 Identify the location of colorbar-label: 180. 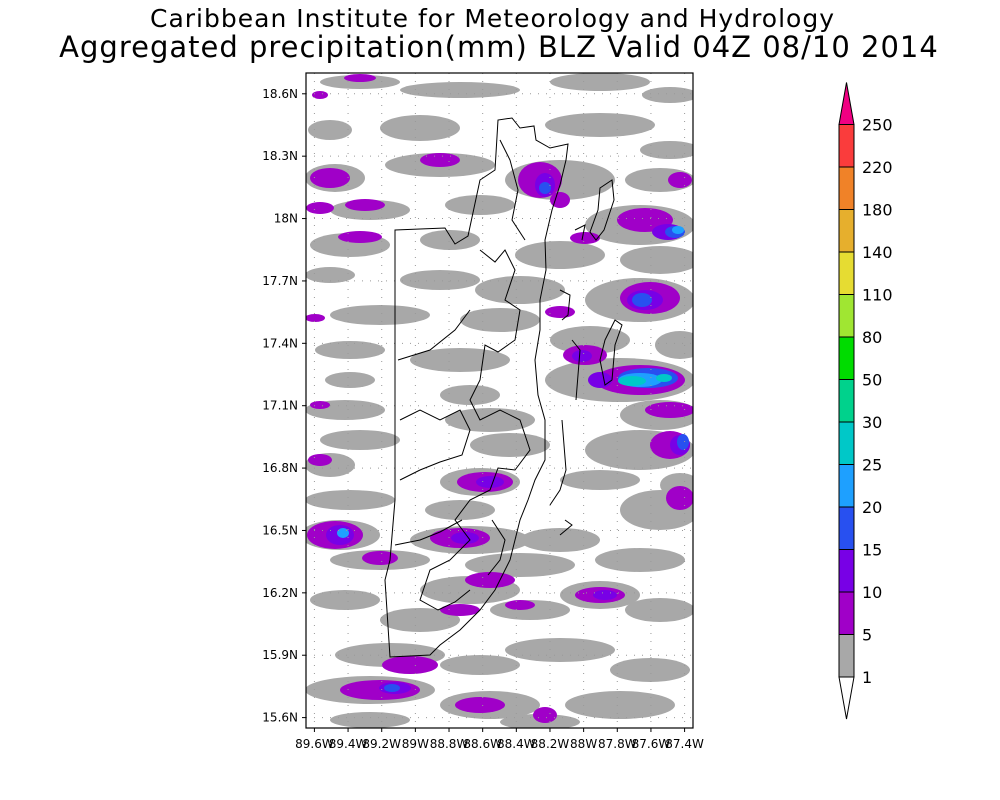
(877, 210).